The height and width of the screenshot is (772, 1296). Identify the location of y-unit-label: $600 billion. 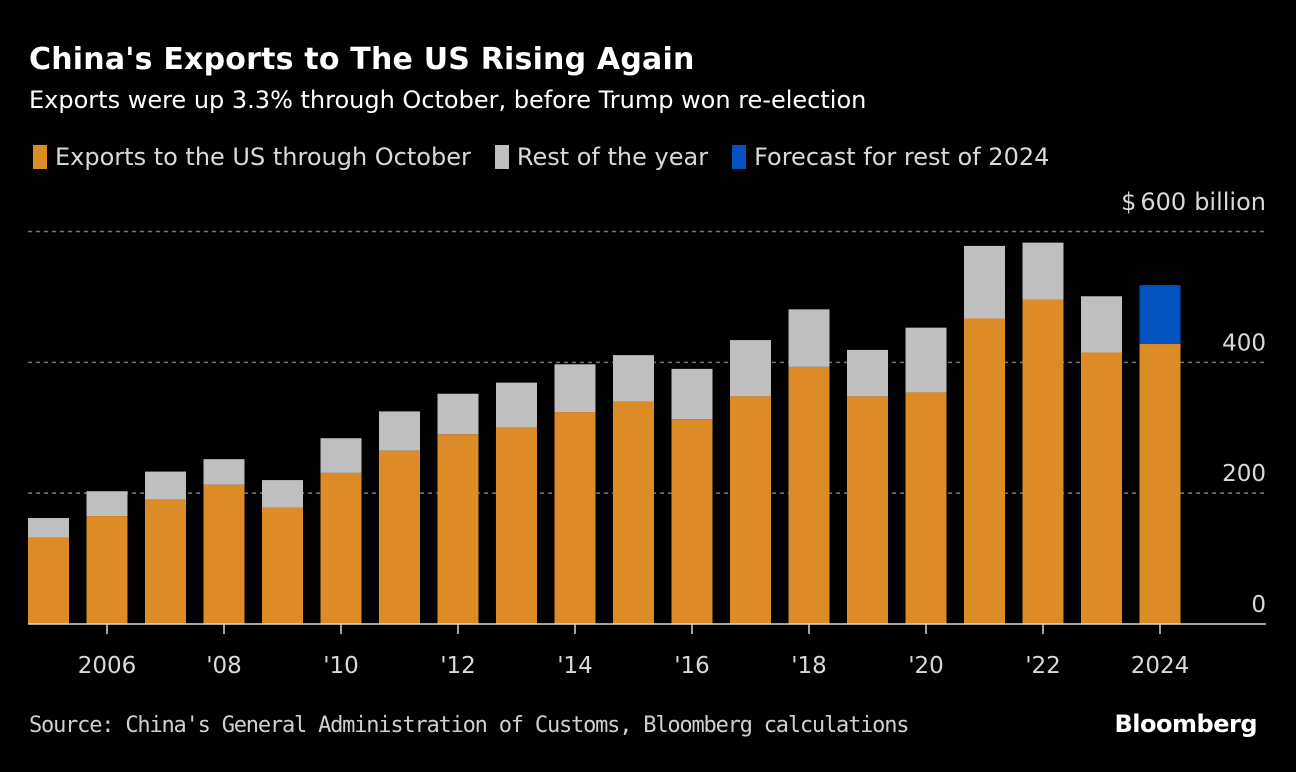
(1193, 202).